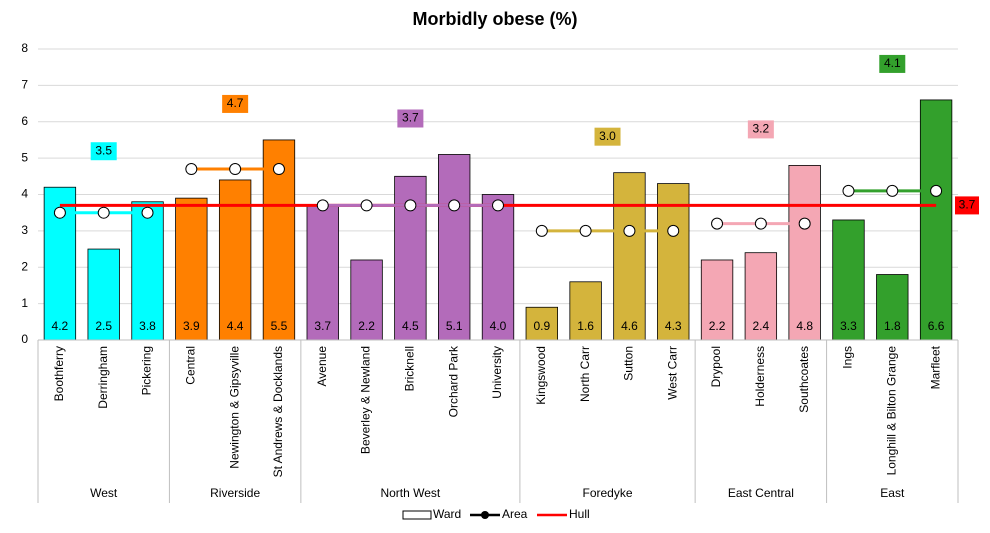 The image size is (990, 533). Describe the element at coordinates (541, 326) in the screenshot. I see `value-label: 0.9` at that location.